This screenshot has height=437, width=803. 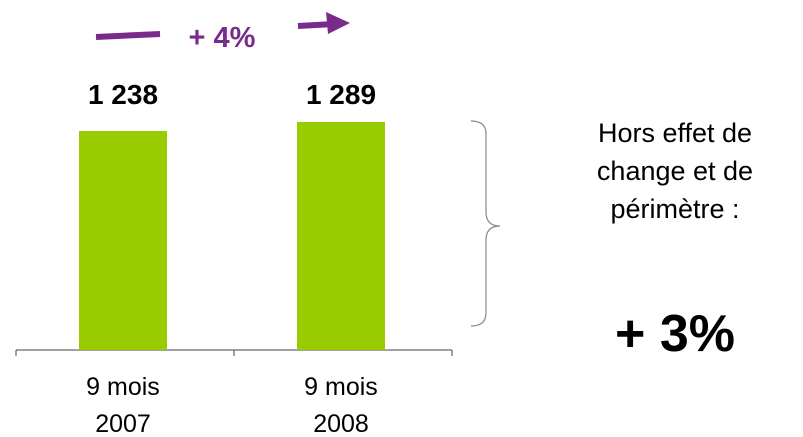 What do you see at coordinates (123, 387) in the screenshot?
I see `x-tick-label-0-line-0: 9 mois` at bounding box center [123, 387].